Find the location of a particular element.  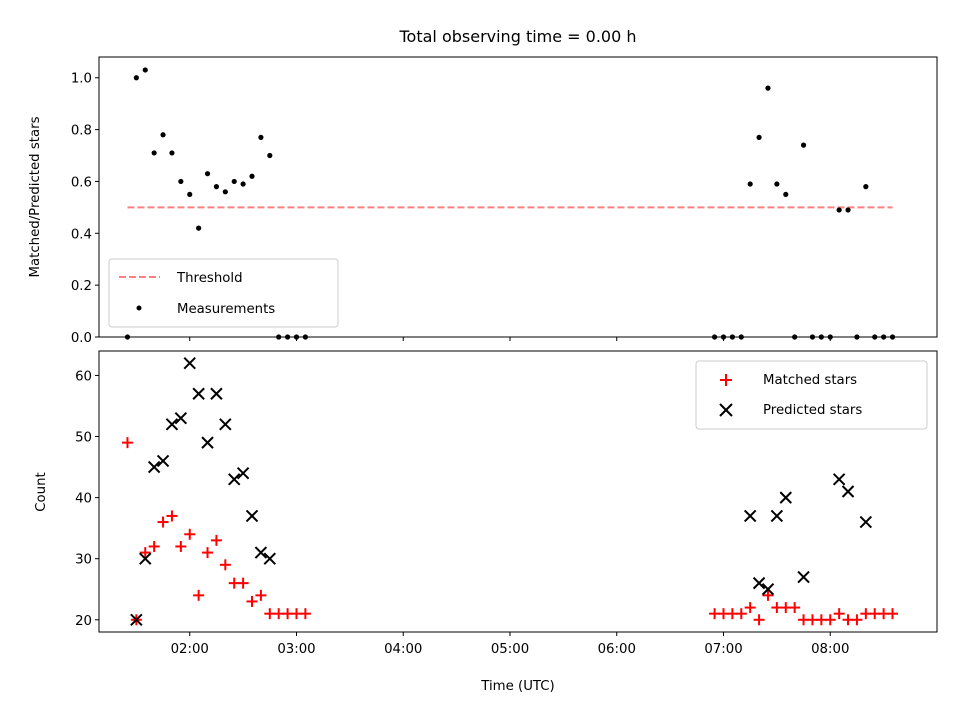

bottom-y-axis-label: Count is located at coordinates (41, 492).